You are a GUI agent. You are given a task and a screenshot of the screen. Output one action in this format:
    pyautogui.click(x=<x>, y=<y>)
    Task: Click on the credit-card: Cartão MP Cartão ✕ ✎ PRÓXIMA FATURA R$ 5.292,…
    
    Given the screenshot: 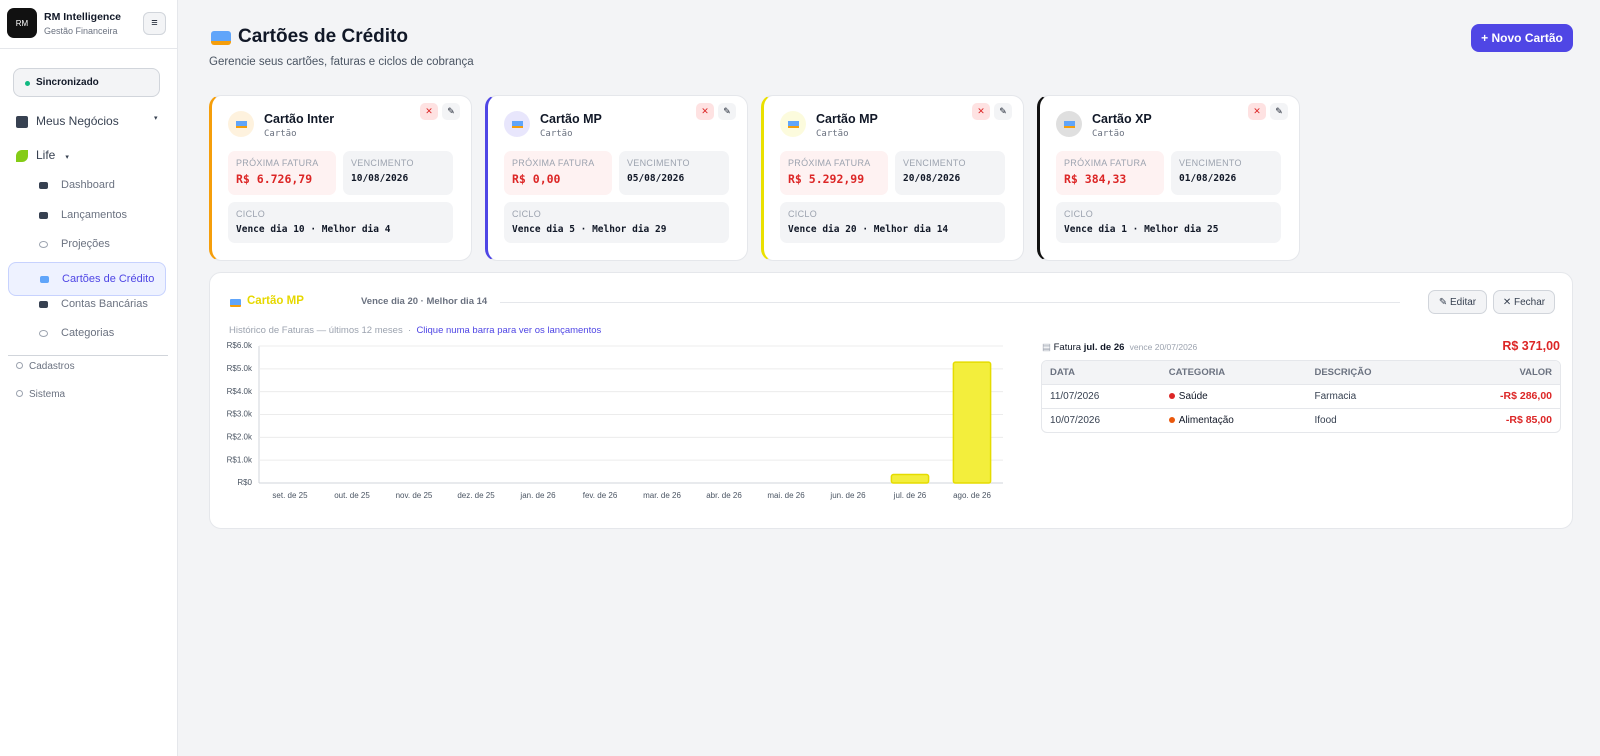 What is the action you would take?
    pyautogui.click(x=892, y=178)
    